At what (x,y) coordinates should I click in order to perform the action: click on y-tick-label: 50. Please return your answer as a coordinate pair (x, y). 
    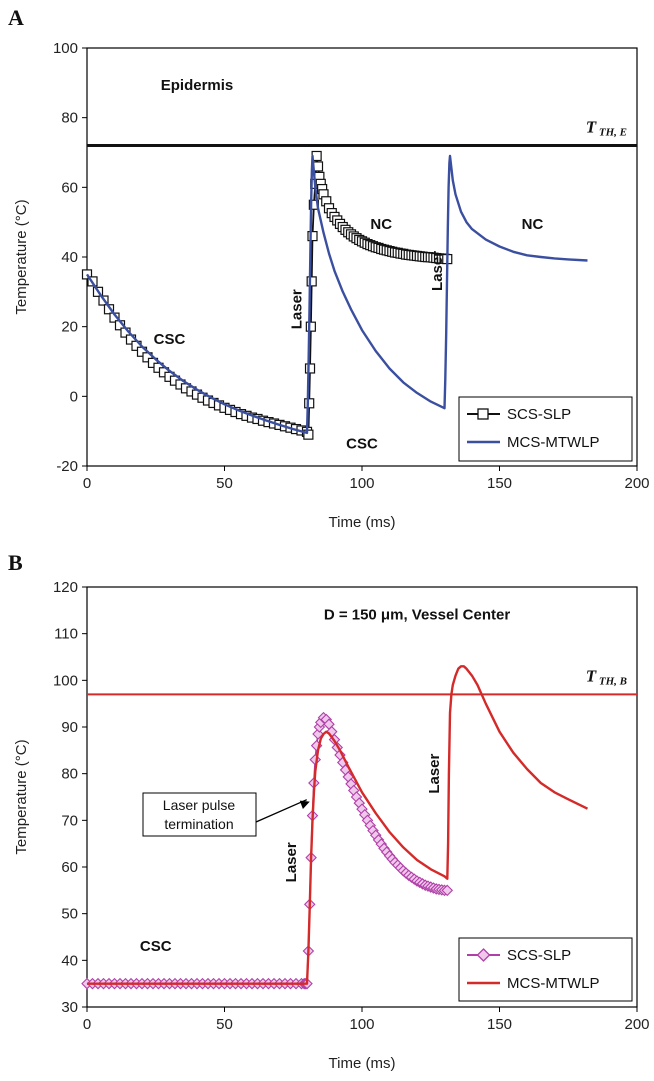
    Looking at the image, I should click on (69, 914).